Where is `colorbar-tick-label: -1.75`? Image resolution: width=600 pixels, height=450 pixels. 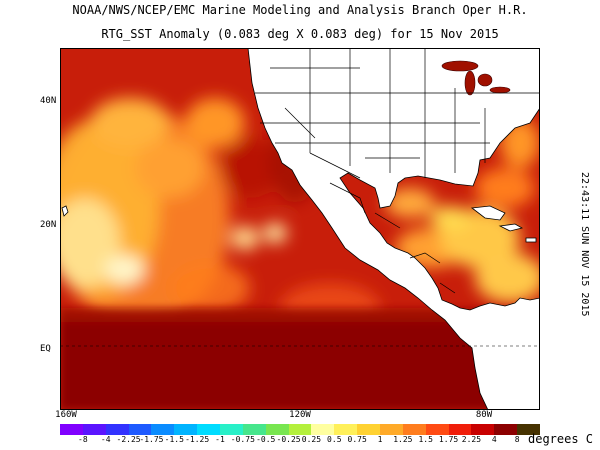 colorbar-tick-label: -1.75 is located at coordinates (151, 439).